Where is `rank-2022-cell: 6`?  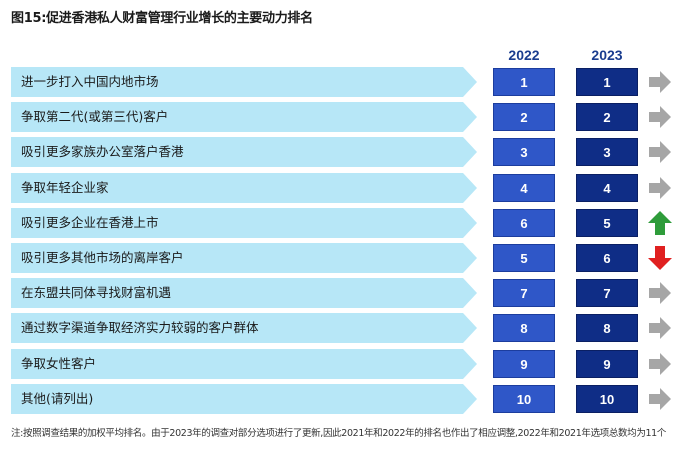 rank-2022-cell: 6 is located at coordinates (524, 223).